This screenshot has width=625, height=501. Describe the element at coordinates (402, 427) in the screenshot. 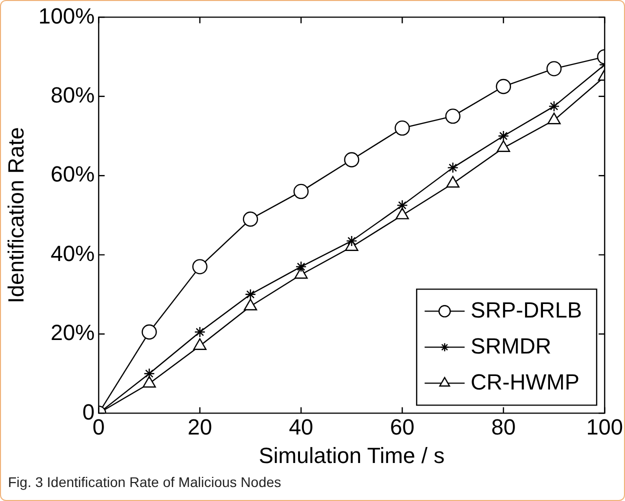

I see `x-tick-label: 60` at that location.